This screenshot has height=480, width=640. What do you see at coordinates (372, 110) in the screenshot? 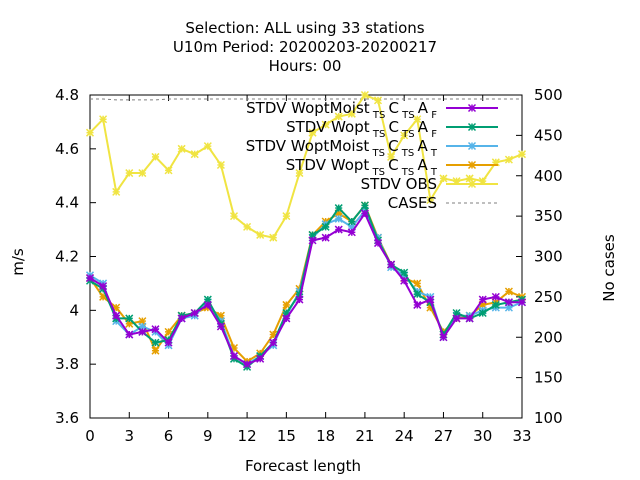
I see `legend-entry: STDV WoptMoist TS C TS A F` at bounding box center [372, 110].